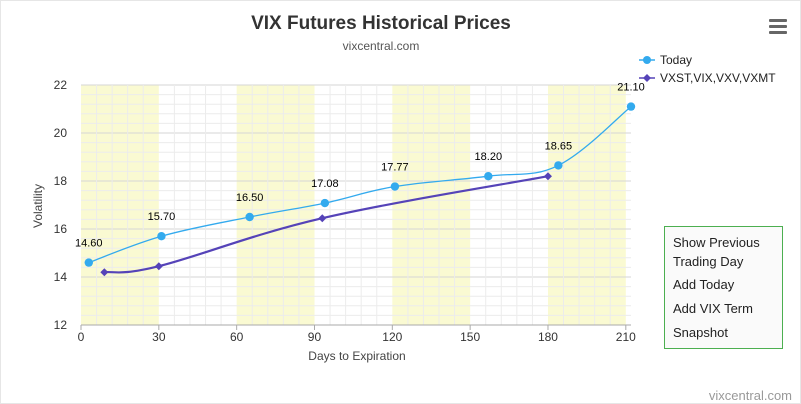  What do you see at coordinates (89, 244) in the screenshot?
I see `data-label: 14.60` at bounding box center [89, 244].